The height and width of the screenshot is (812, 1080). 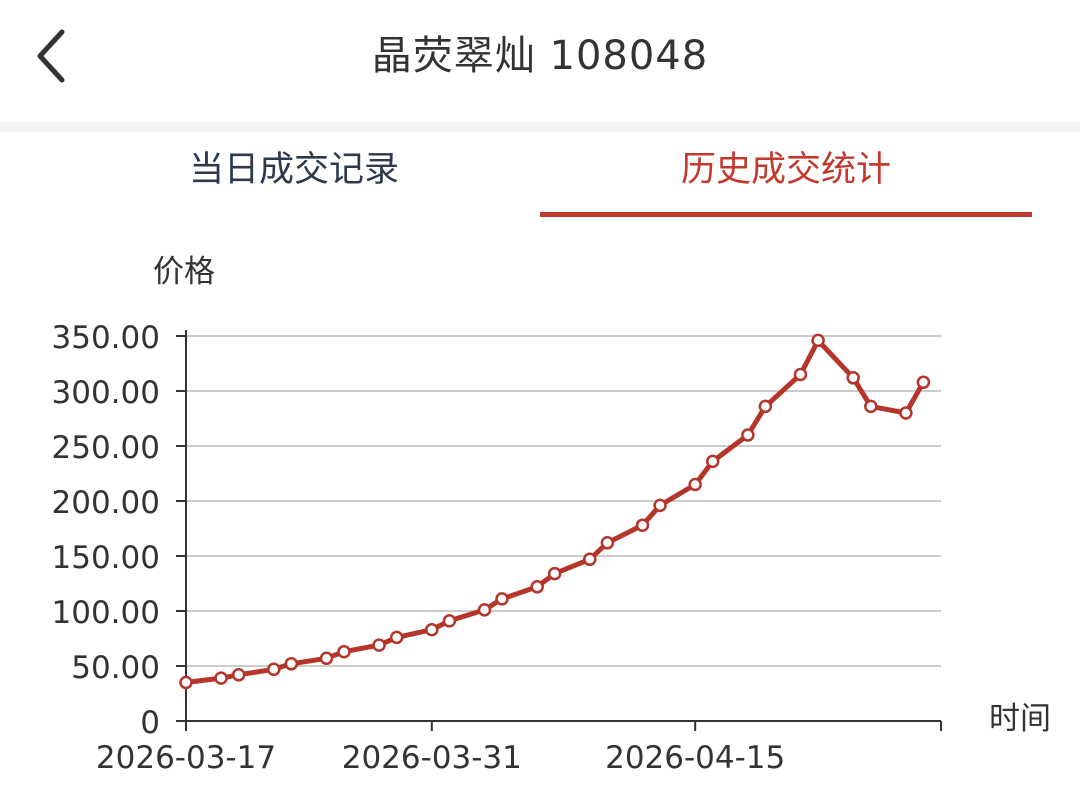 What do you see at coordinates (293, 170) in the screenshot?
I see `tab-today-records-label: 当日成交记录` at bounding box center [293, 170].